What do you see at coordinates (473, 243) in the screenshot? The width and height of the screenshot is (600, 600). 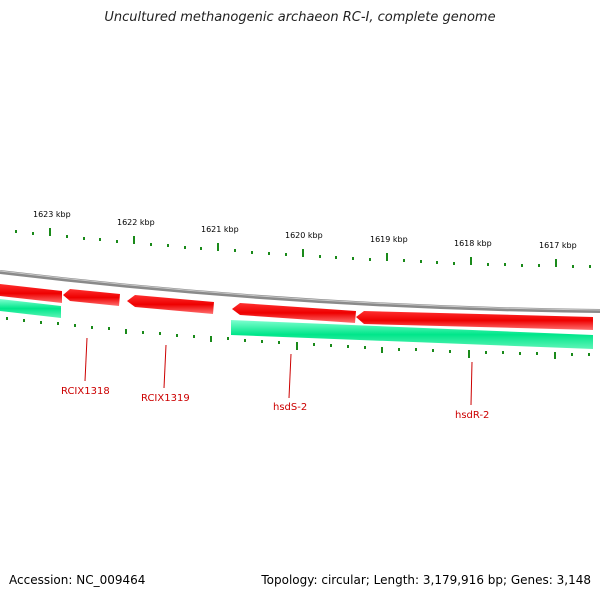 I see `tick-label: 1618 kbp` at bounding box center [473, 243].